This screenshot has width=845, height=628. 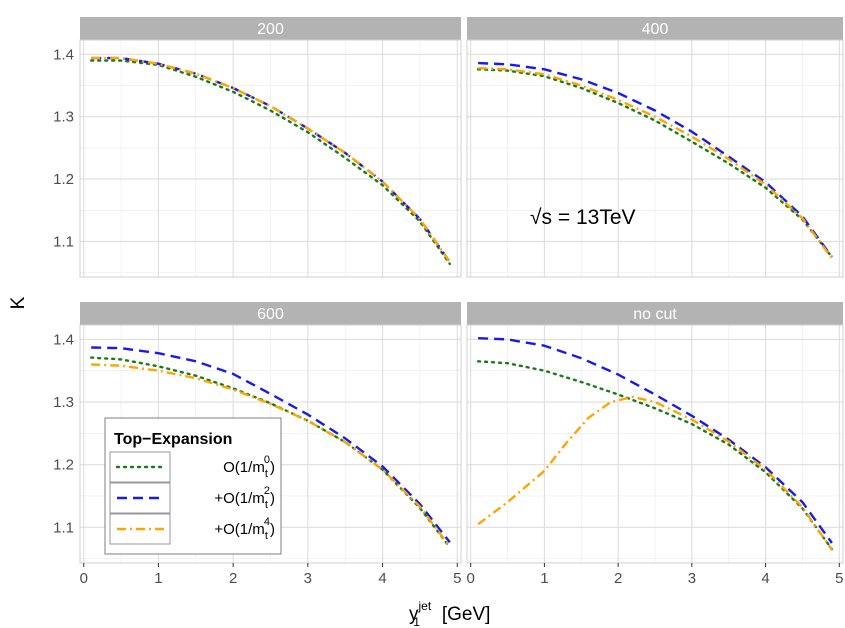 What do you see at coordinates (425, 606) in the screenshot?
I see `x-axis-title-sup: jet` at bounding box center [425, 606].